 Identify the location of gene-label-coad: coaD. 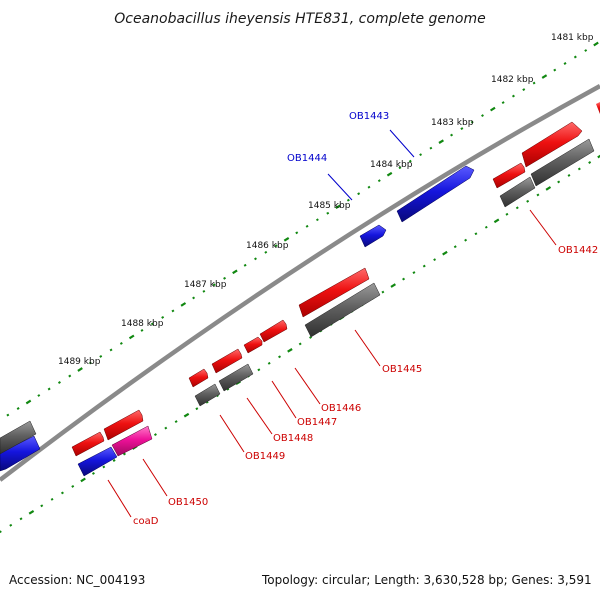
(146, 521).